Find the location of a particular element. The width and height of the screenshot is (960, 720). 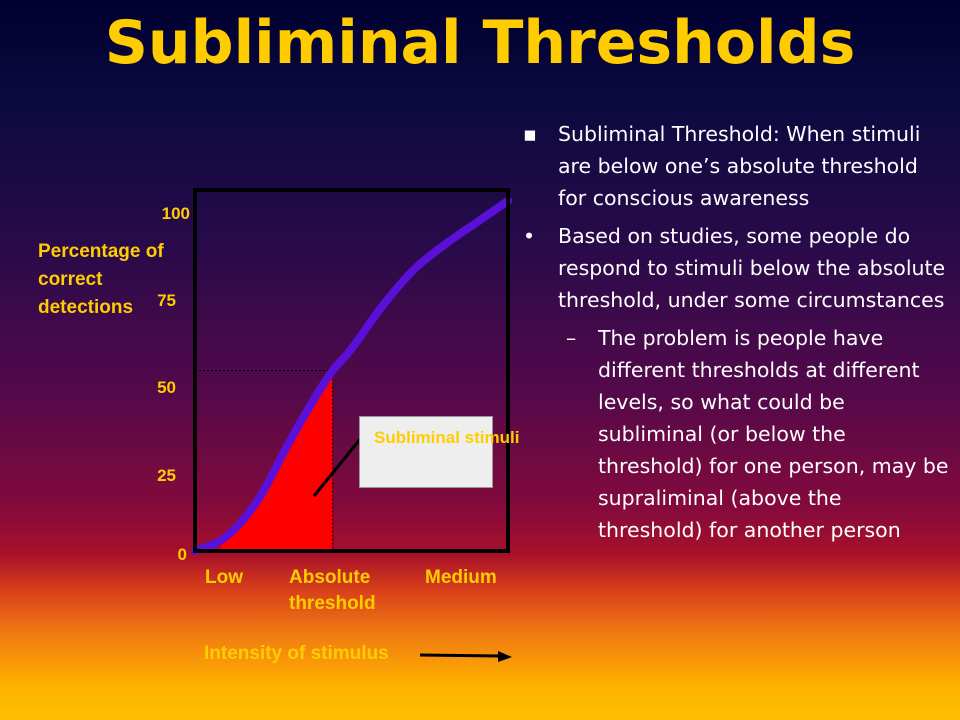

y-tick-label: 0 is located at coordinates (182, 554).